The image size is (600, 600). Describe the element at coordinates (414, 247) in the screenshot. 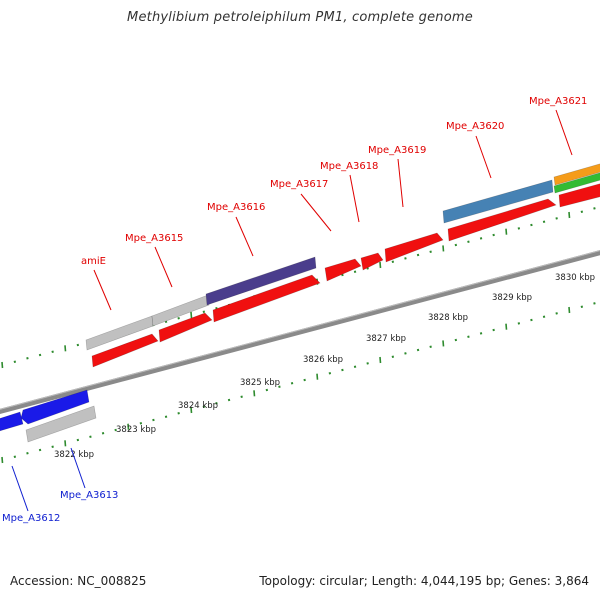

I see `gene-arrow-a3619` at that location.